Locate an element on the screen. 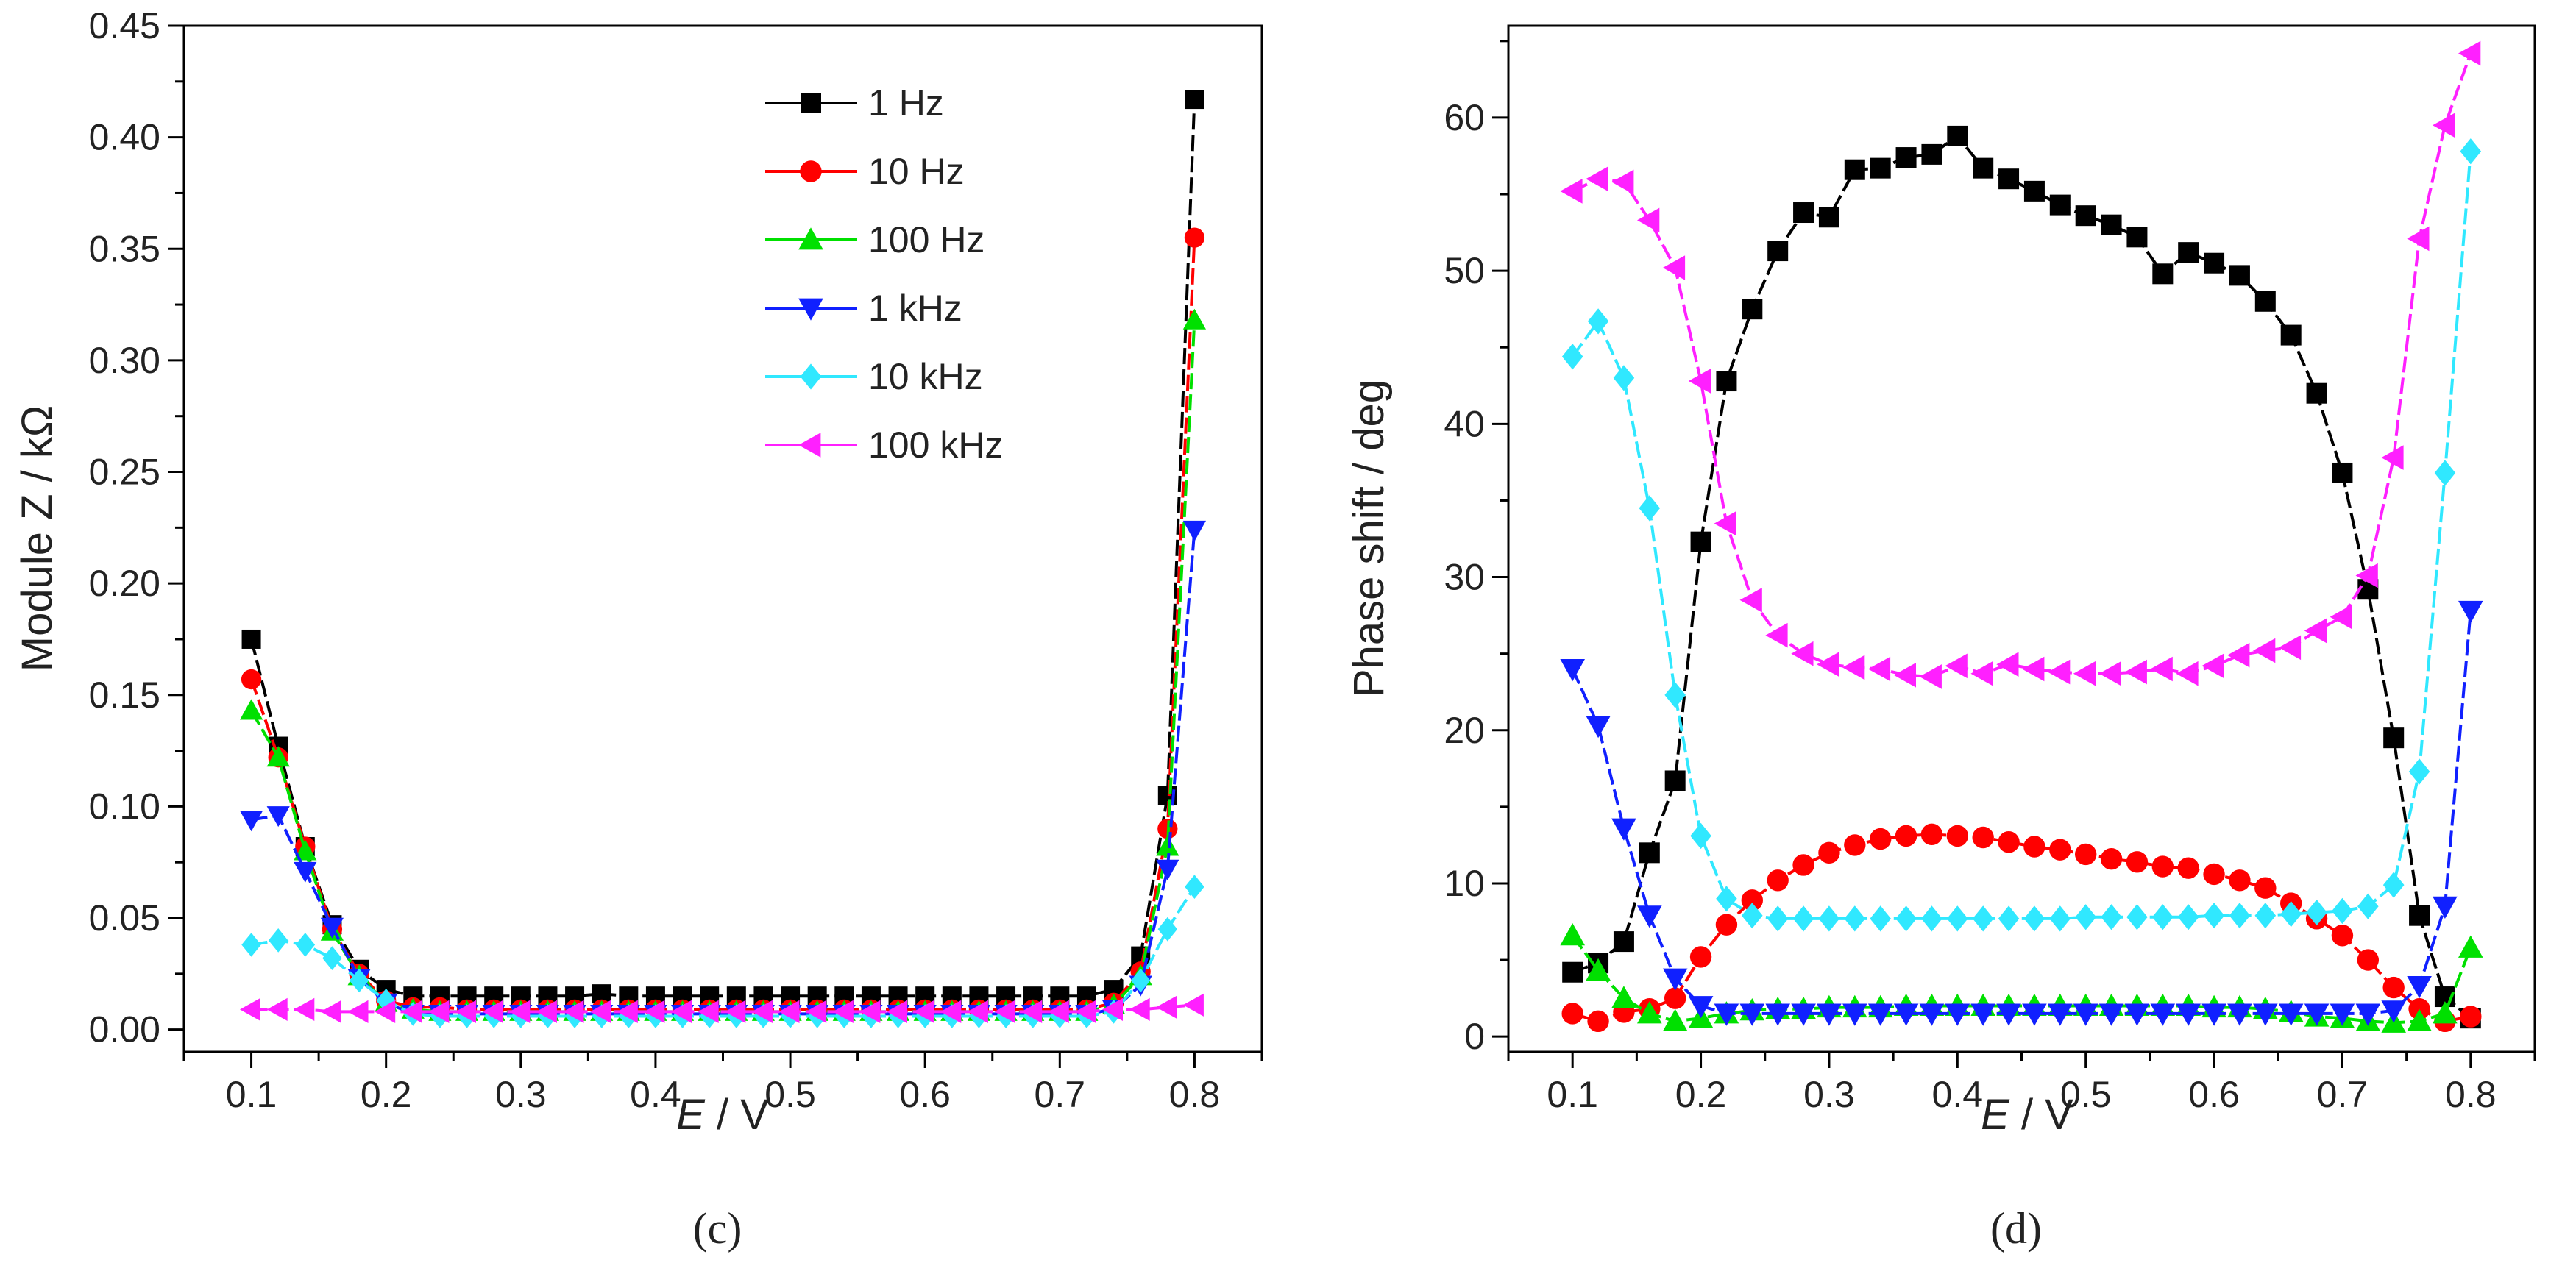 This screenshot has width=2576, height=1274. x-axis-label-d-unit: / V is located at coordinates (2041, 1115).